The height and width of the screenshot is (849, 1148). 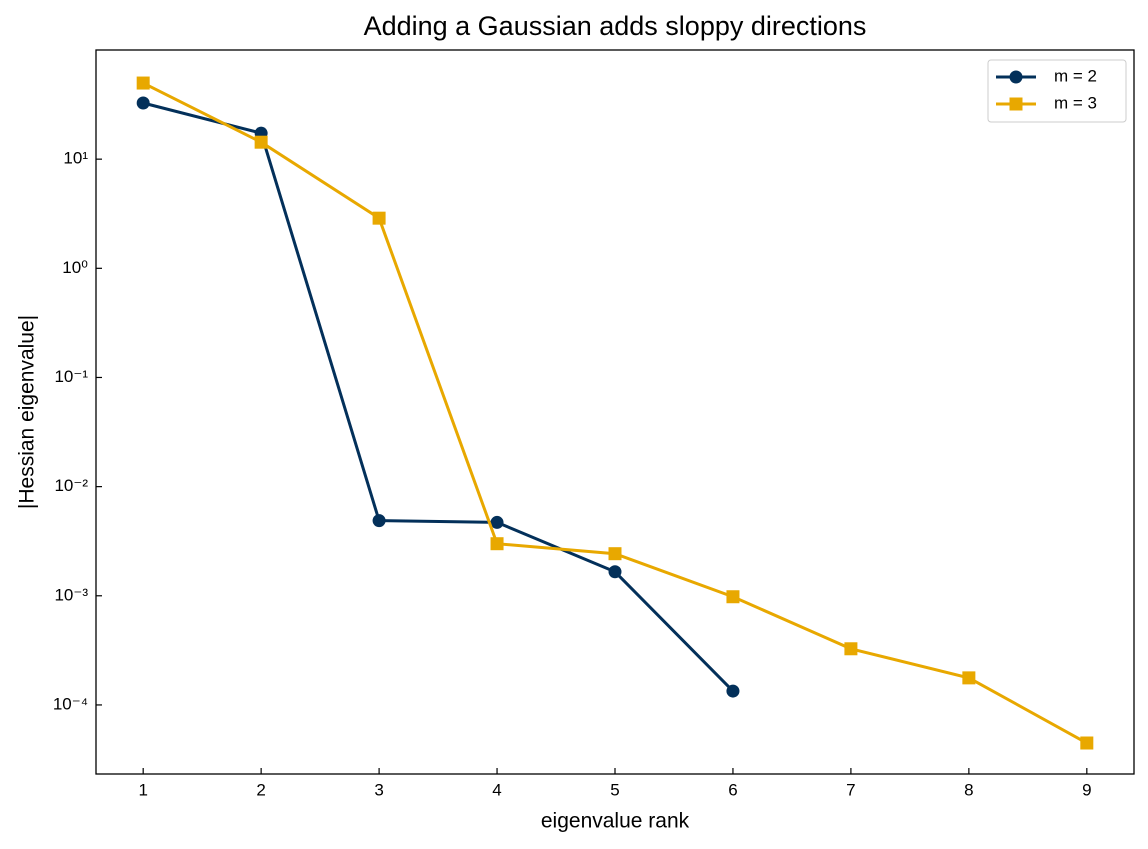 I want to click on y-tick-label: 10⁻³, so click(x=71, y=594).